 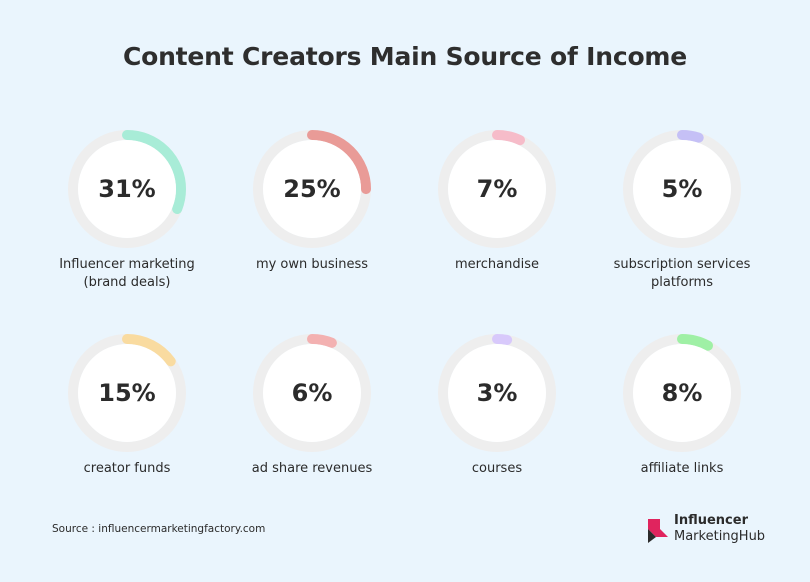 What do you see at coordinates (682, 264) in the screenshot?
I see `category-label-line: subscription services` at bounding box center [682, 264].